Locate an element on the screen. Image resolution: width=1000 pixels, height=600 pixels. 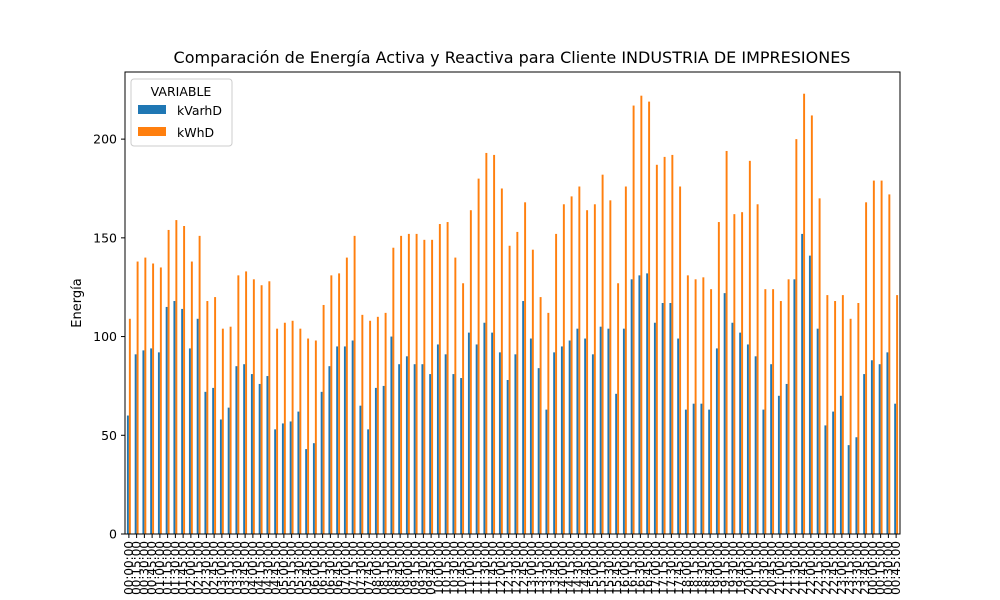
x-tick-label-64: 16:00:00 is located at coordinates (625, 568).